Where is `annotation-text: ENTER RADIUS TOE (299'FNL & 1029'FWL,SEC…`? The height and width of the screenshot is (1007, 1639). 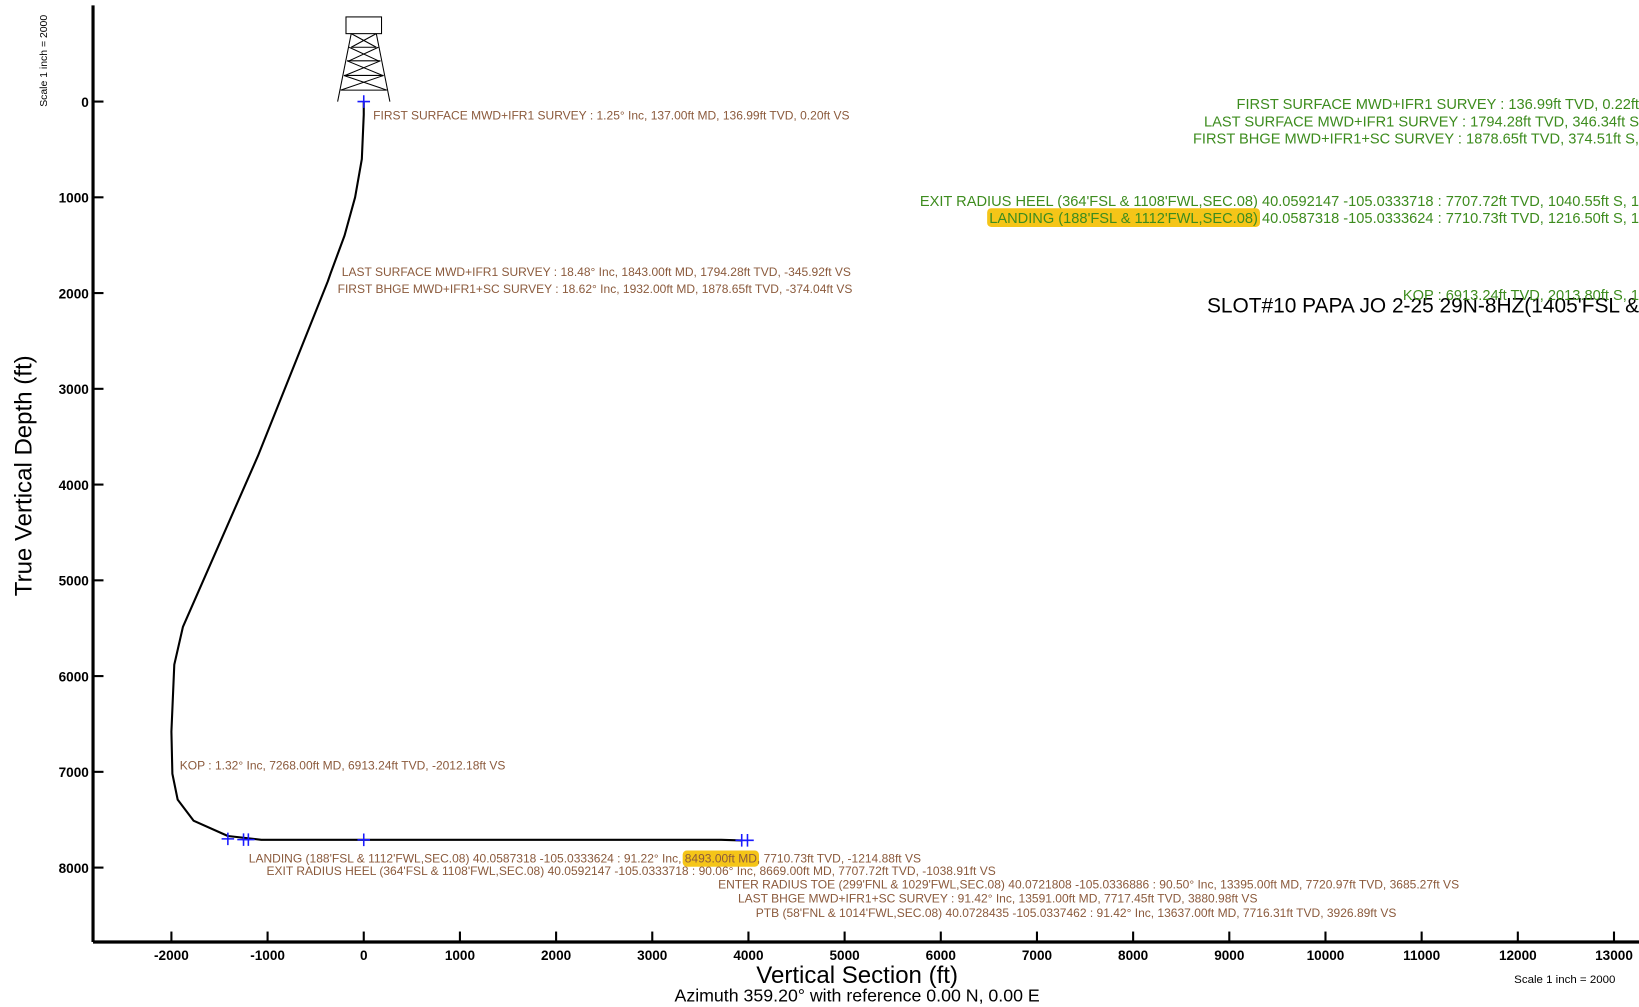
annotation-text: ENTER RADIUS TOE (299'FNL & 1029'FWL,SEC… is located at coordinates (1088, 885).